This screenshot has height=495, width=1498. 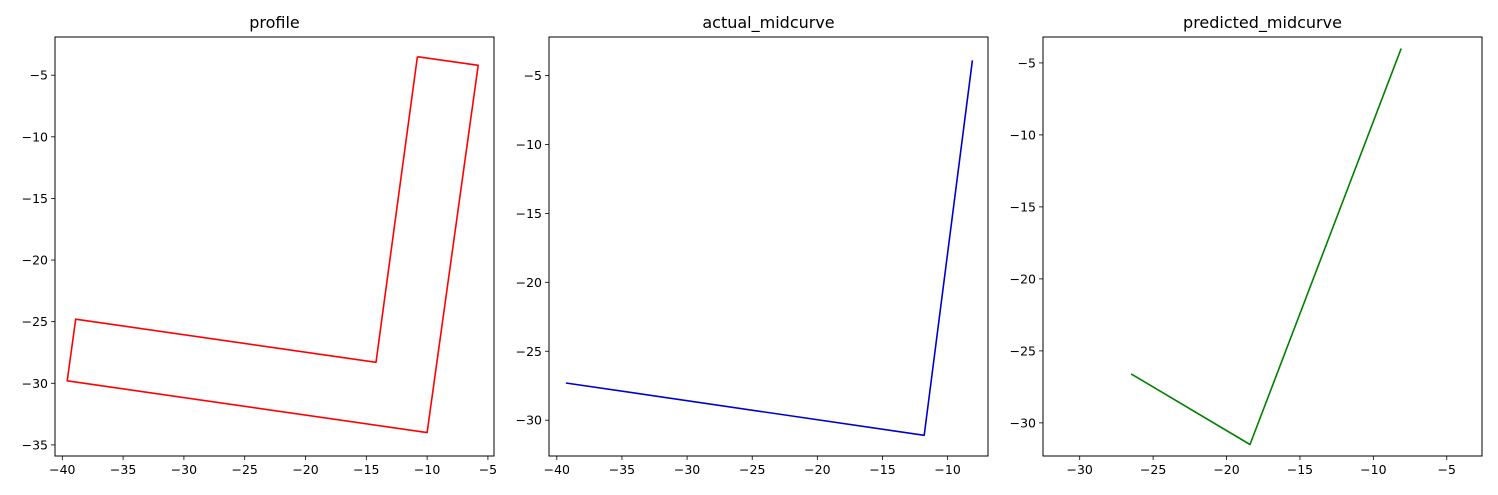 I want to click on panel-title: predicted_midcurve, so click(x=1262, y=23).